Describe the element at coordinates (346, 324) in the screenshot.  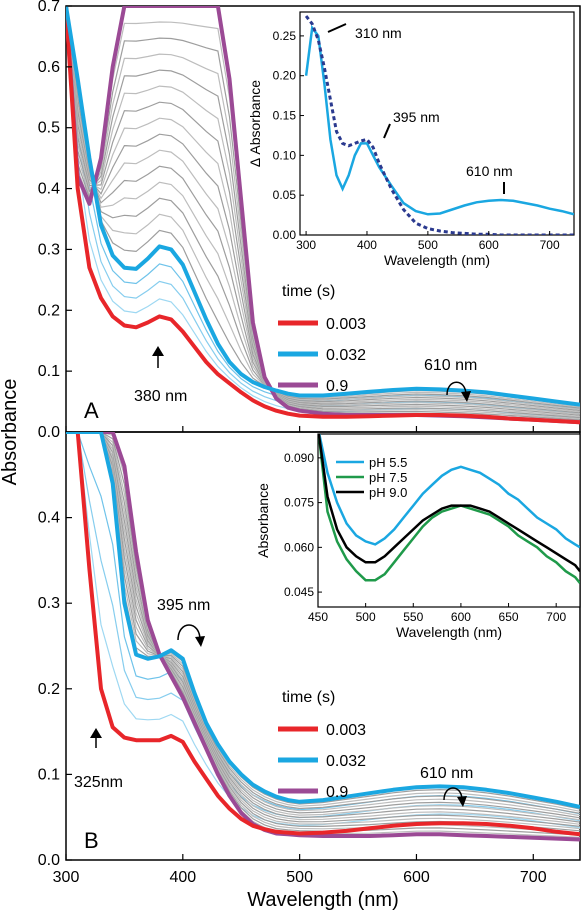
I see `legend-label-0003-a: 0.003` at that location.